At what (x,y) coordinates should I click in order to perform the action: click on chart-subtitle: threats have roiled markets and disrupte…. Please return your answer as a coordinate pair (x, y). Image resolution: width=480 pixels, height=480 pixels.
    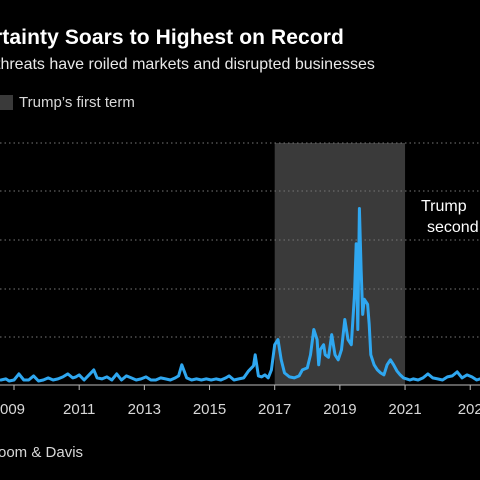
    Looking at the image, I should click on (187, 64).